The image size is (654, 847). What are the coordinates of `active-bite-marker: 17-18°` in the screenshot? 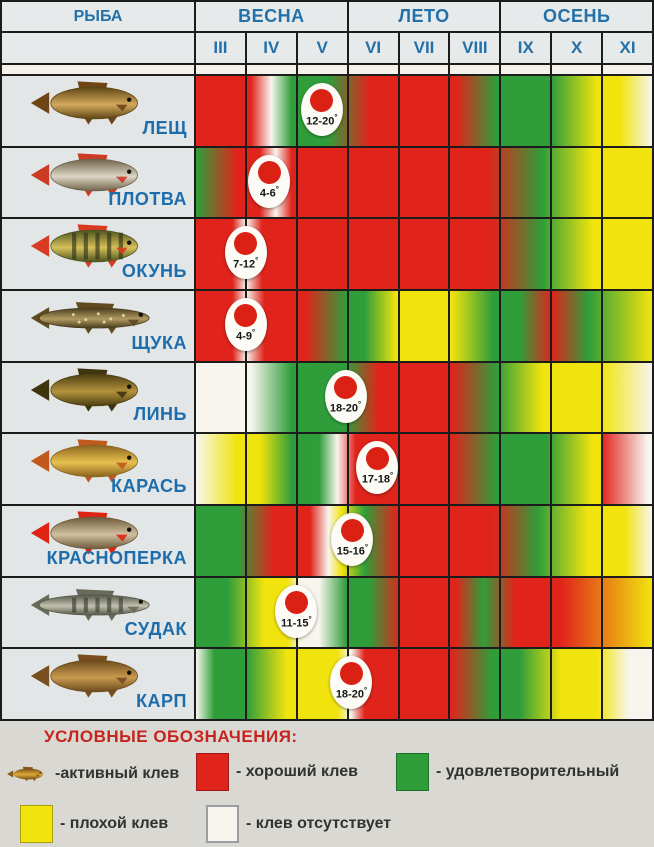 It's located at (377, 468).